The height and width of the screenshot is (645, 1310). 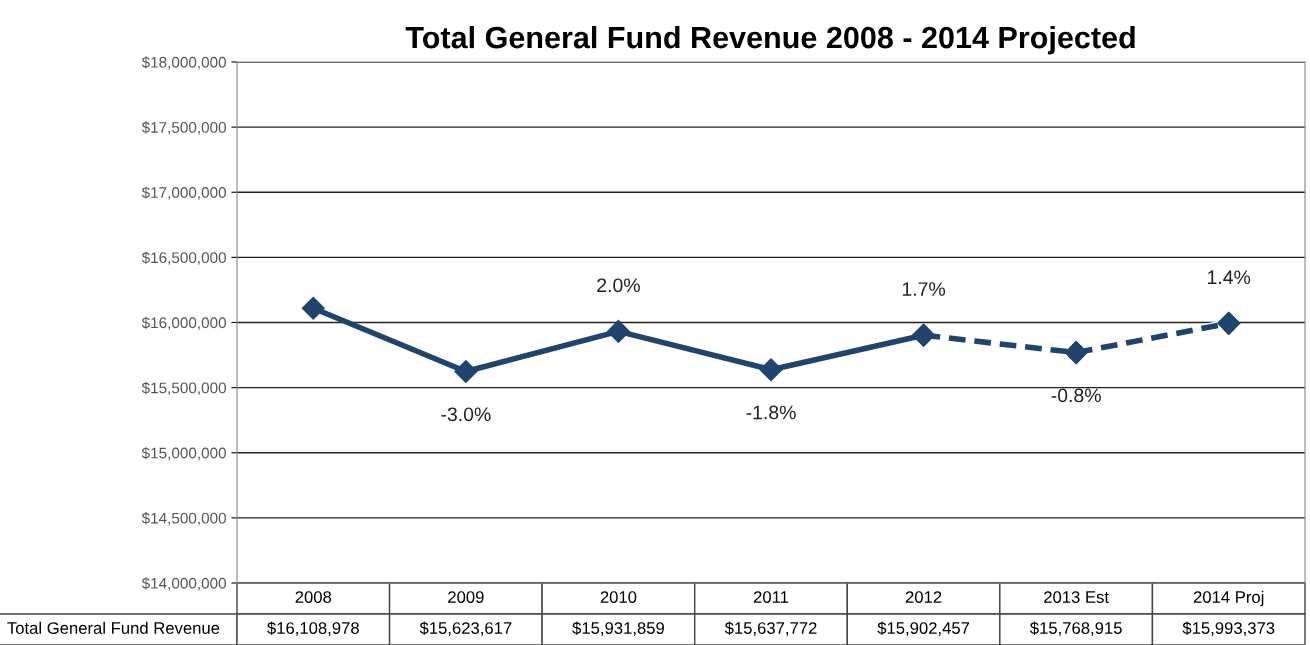 What do you see at coordinates (183, 584) in the screenshot?
I see `y-tick-label: $14,000,000` at bounding box center [183, 584].